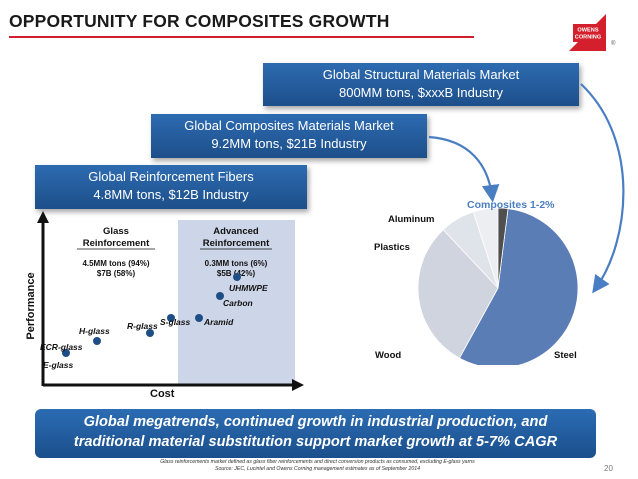 The height and width of the screenshot is (479, 638). Describe the element at coordinates (94, 331) in the screenshot. I see `point-label-h-glass: H-glass` at that location.